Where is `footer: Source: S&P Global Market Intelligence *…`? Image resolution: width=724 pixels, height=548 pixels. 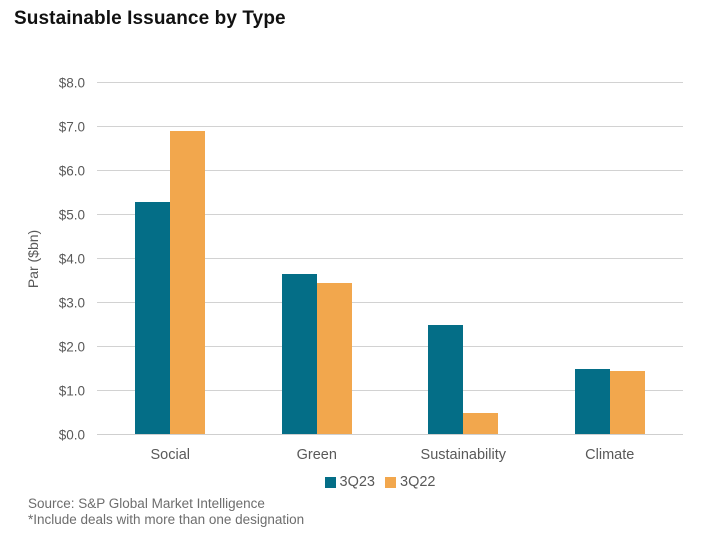 footer: Source: S&P Global Market Intelligence *… is located at coordinates (166, 512).